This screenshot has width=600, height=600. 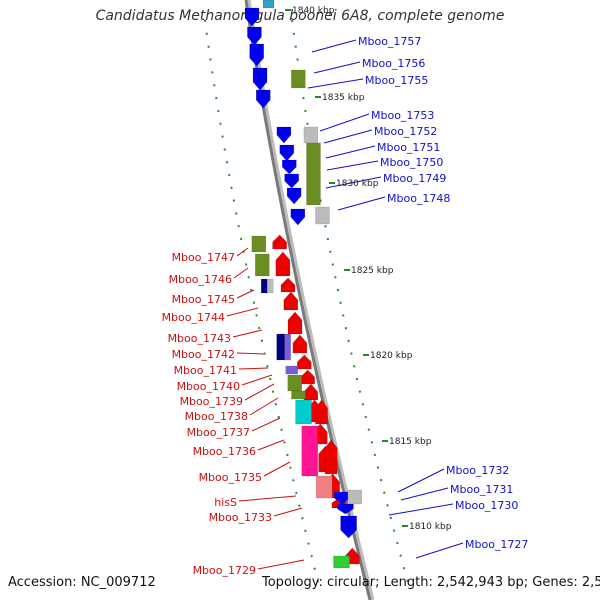 What do you see at coordinates (313, 11) in the screenshot?
I see `ruler-label: 1840 kbp` at bounding box center [313, 11].